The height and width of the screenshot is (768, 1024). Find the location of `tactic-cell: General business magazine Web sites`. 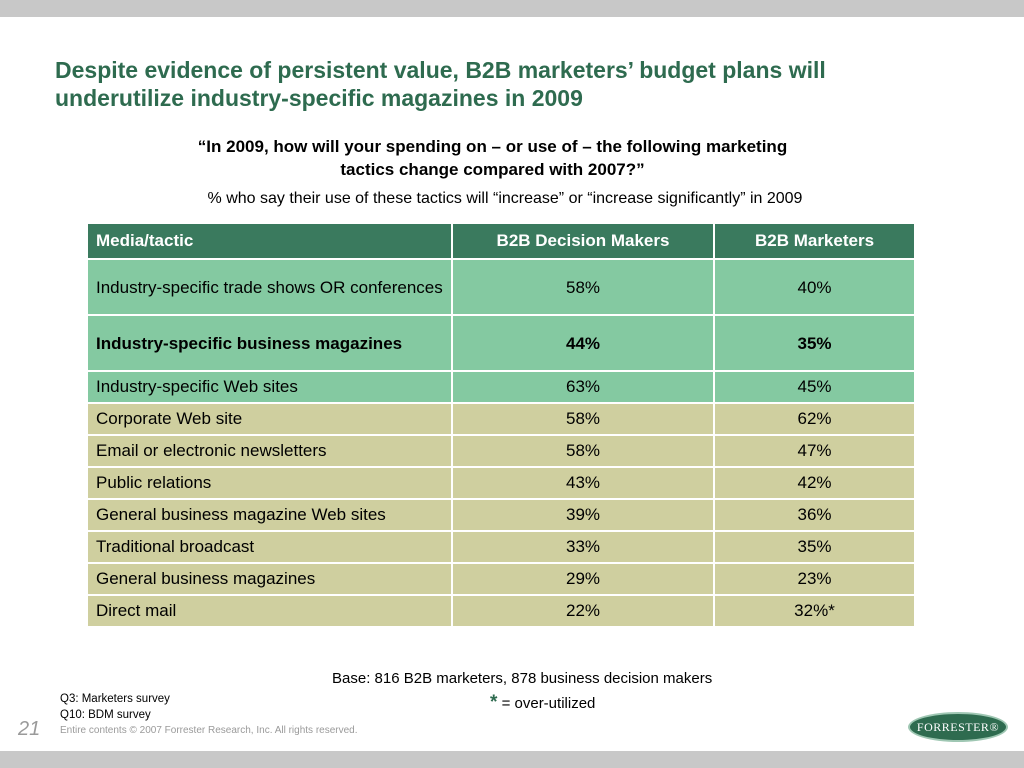

tactic-cell: General business magazine Web sites is located at coordinates (269, 515).